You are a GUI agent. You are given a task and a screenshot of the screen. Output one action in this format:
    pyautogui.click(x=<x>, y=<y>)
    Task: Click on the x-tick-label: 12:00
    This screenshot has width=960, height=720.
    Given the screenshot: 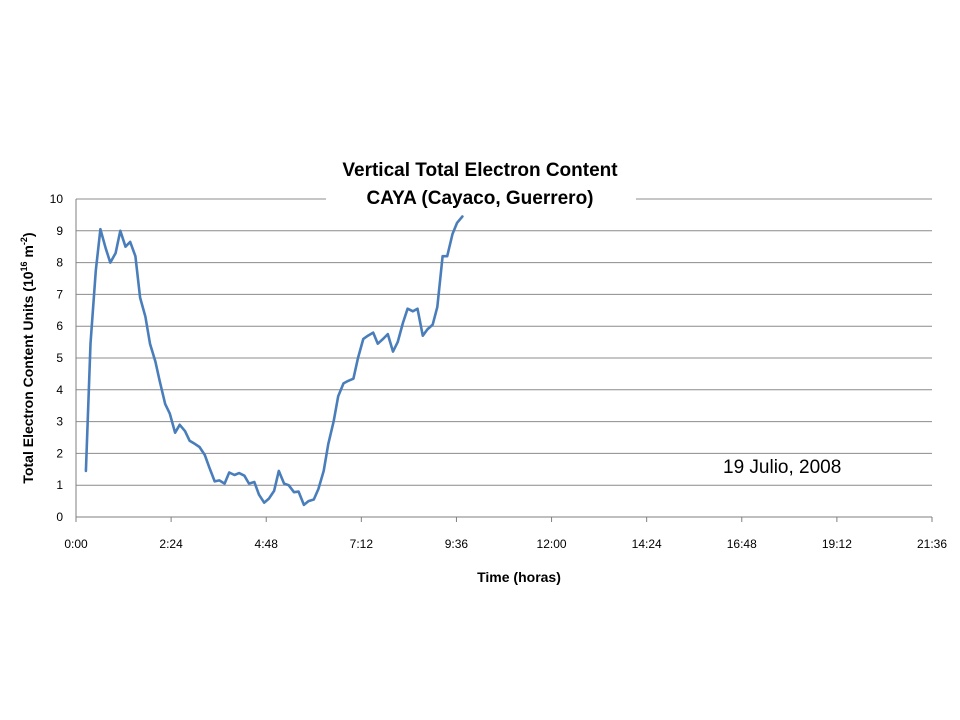 What is the action you would take?
    pyautogui.click(x=552, y=544)
    